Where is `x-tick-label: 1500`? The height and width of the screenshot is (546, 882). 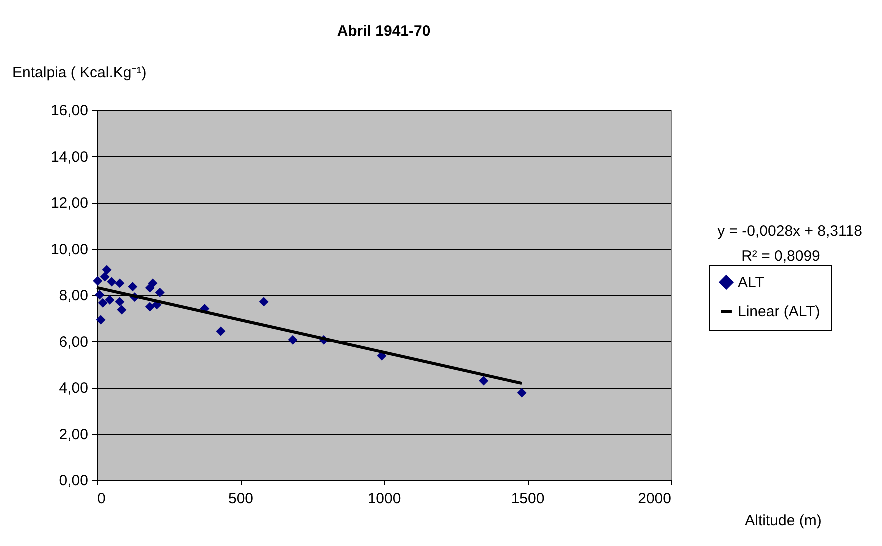 x-tick-label: 1500 is located at coordinates (528, 499).